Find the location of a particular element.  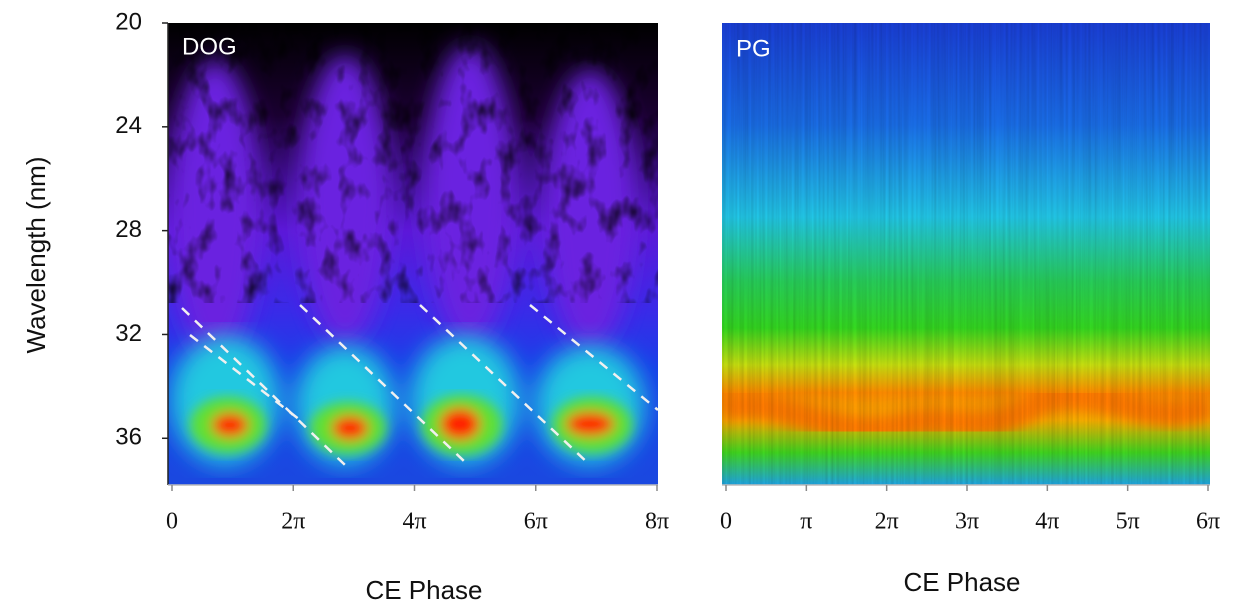

y-tick-label: 32 is located at coordinates (128, 333).